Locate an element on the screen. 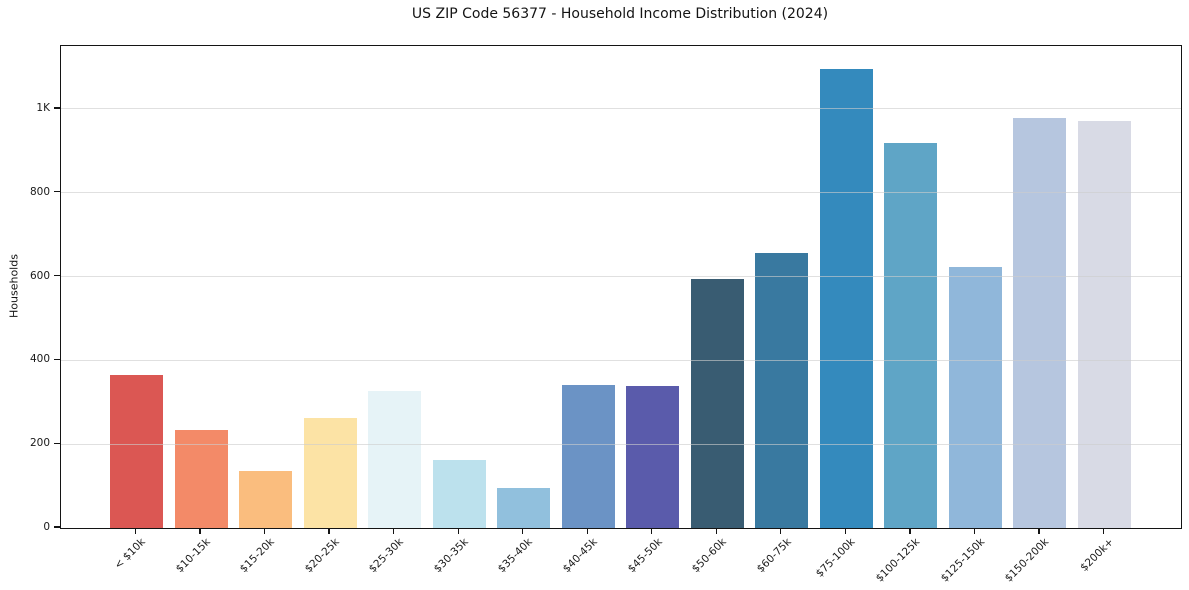 The width and height of the screenshot is (1189, 590). bar-125-150k is located at coordinates (975, 397).